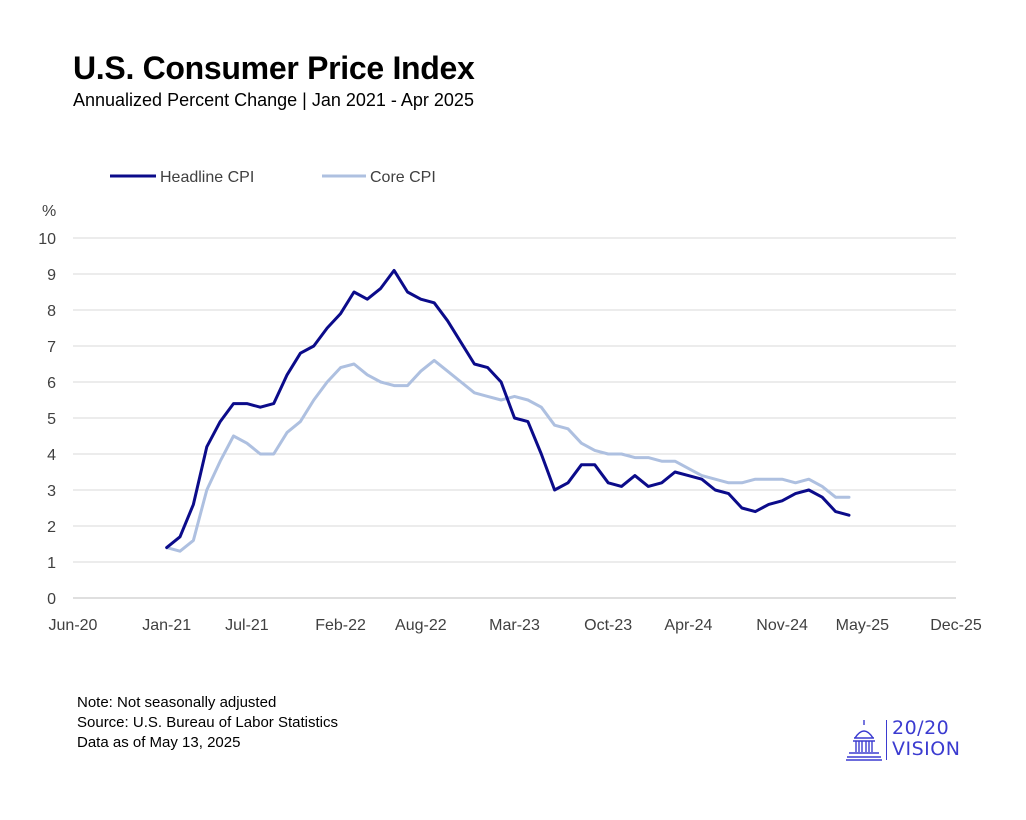  I want to click on y-axis-label: %, so click(49, 211).